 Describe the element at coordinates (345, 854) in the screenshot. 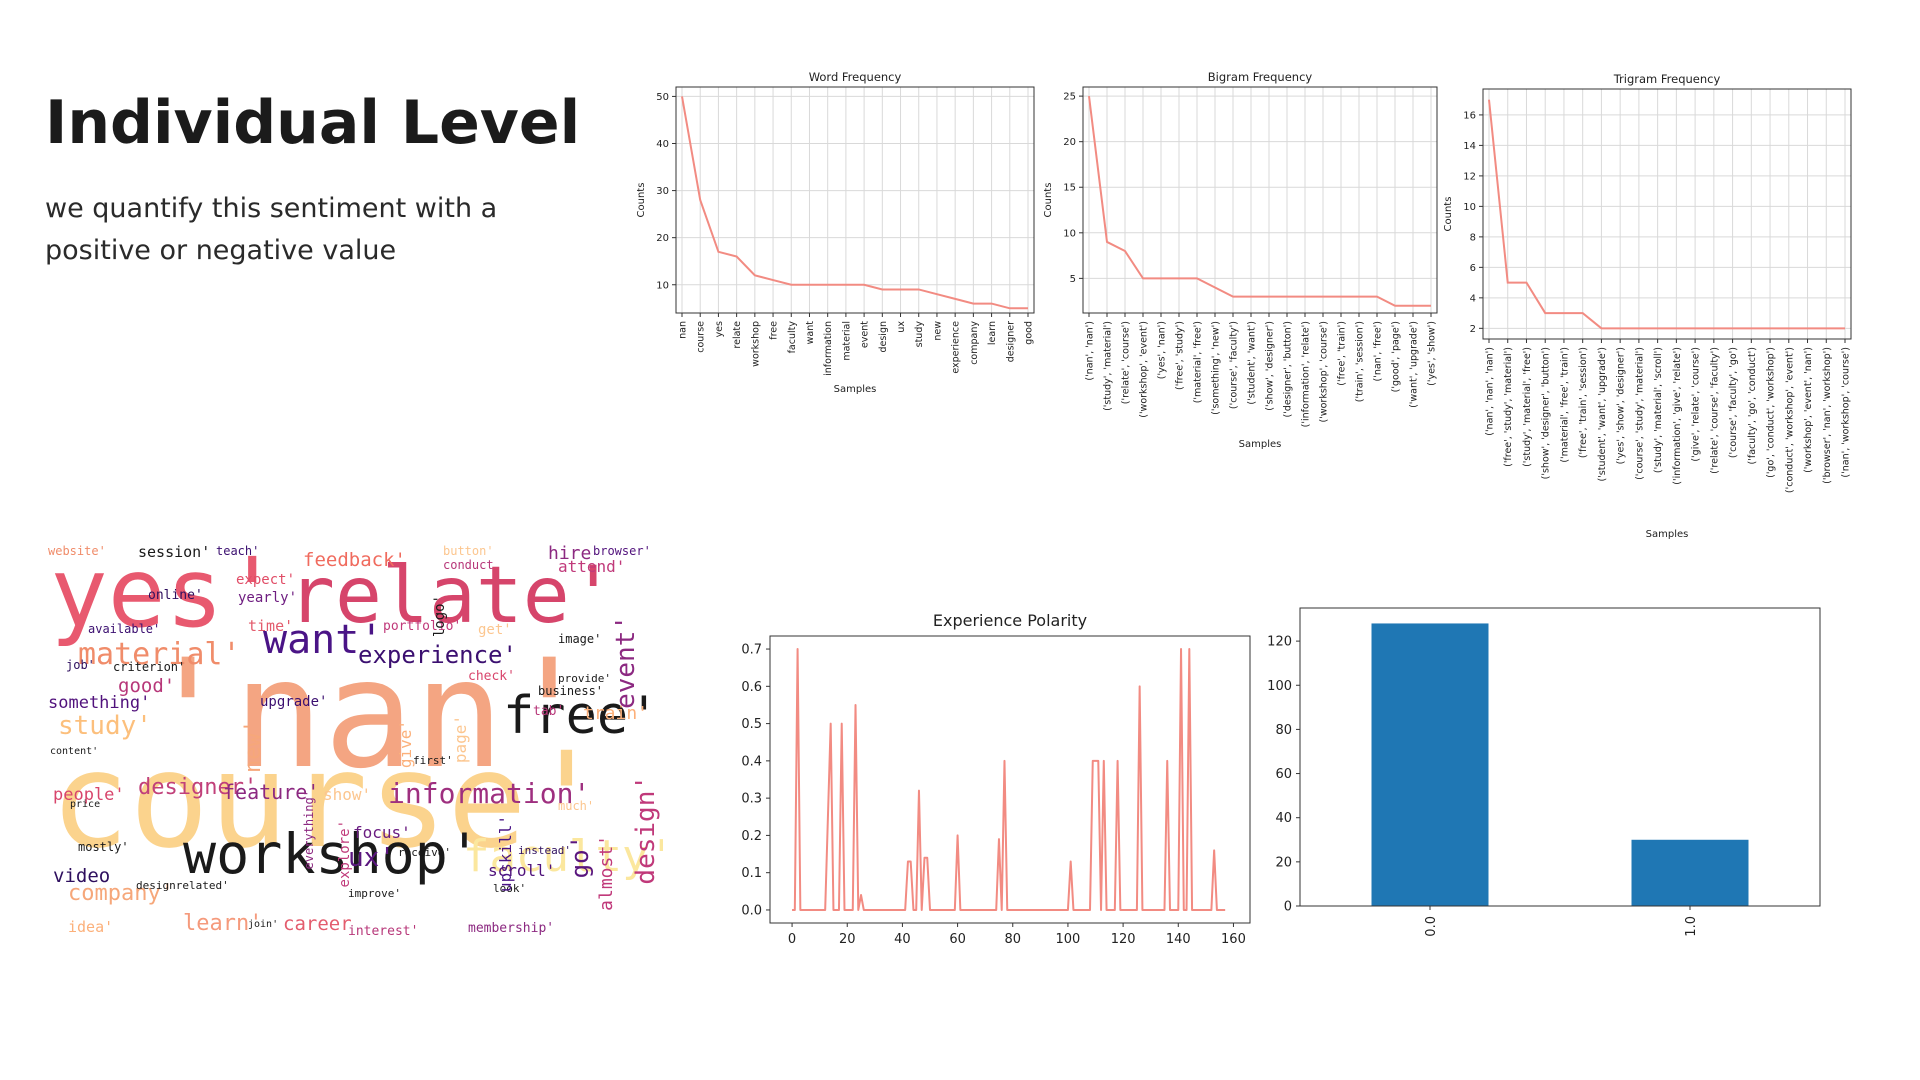

I see `word-cloud-word: explore'` at that location.